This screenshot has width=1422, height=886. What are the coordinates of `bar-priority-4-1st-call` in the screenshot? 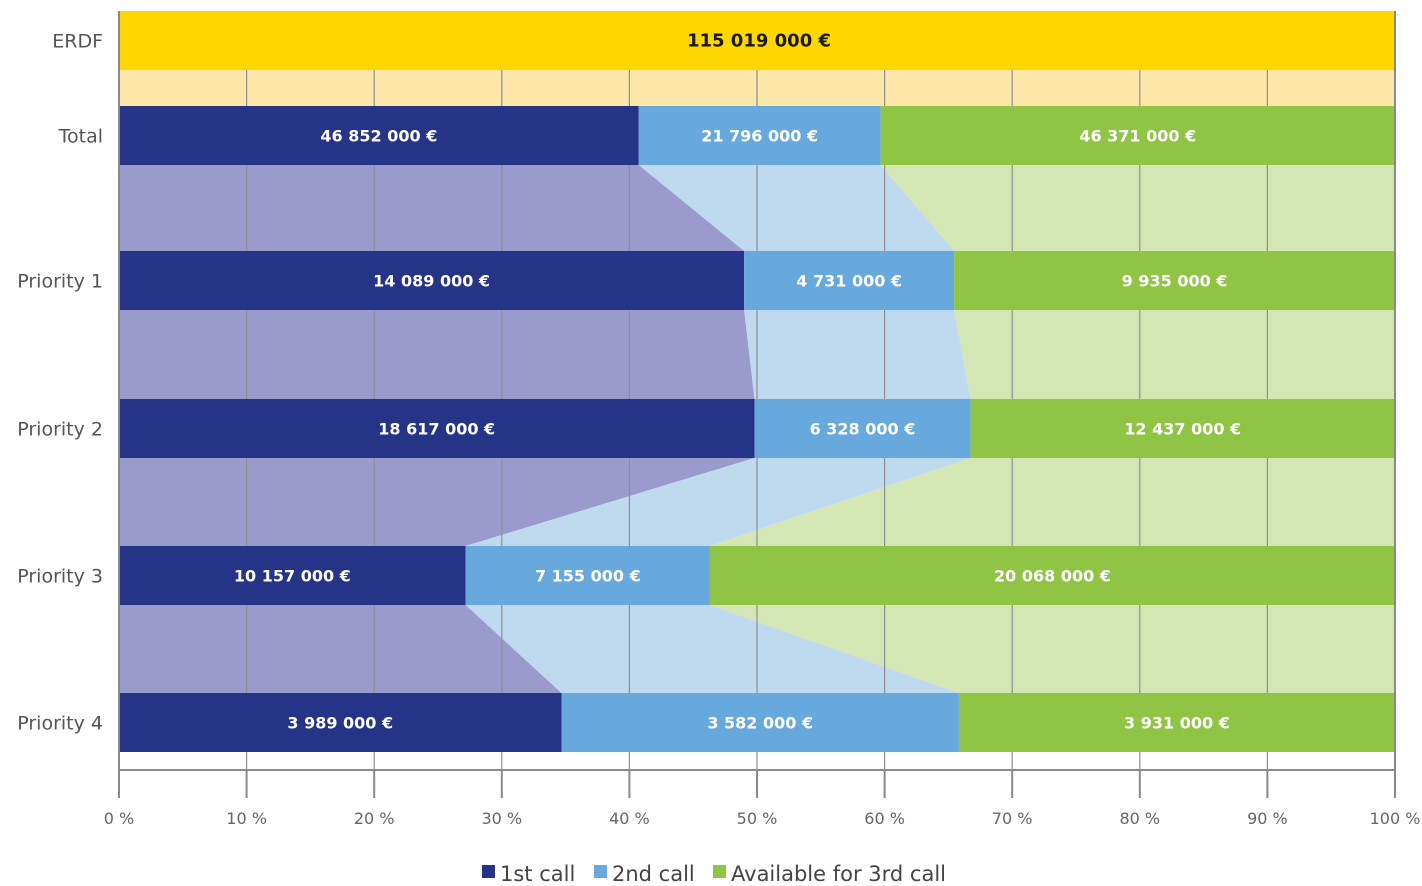 It's located at (340, 722).